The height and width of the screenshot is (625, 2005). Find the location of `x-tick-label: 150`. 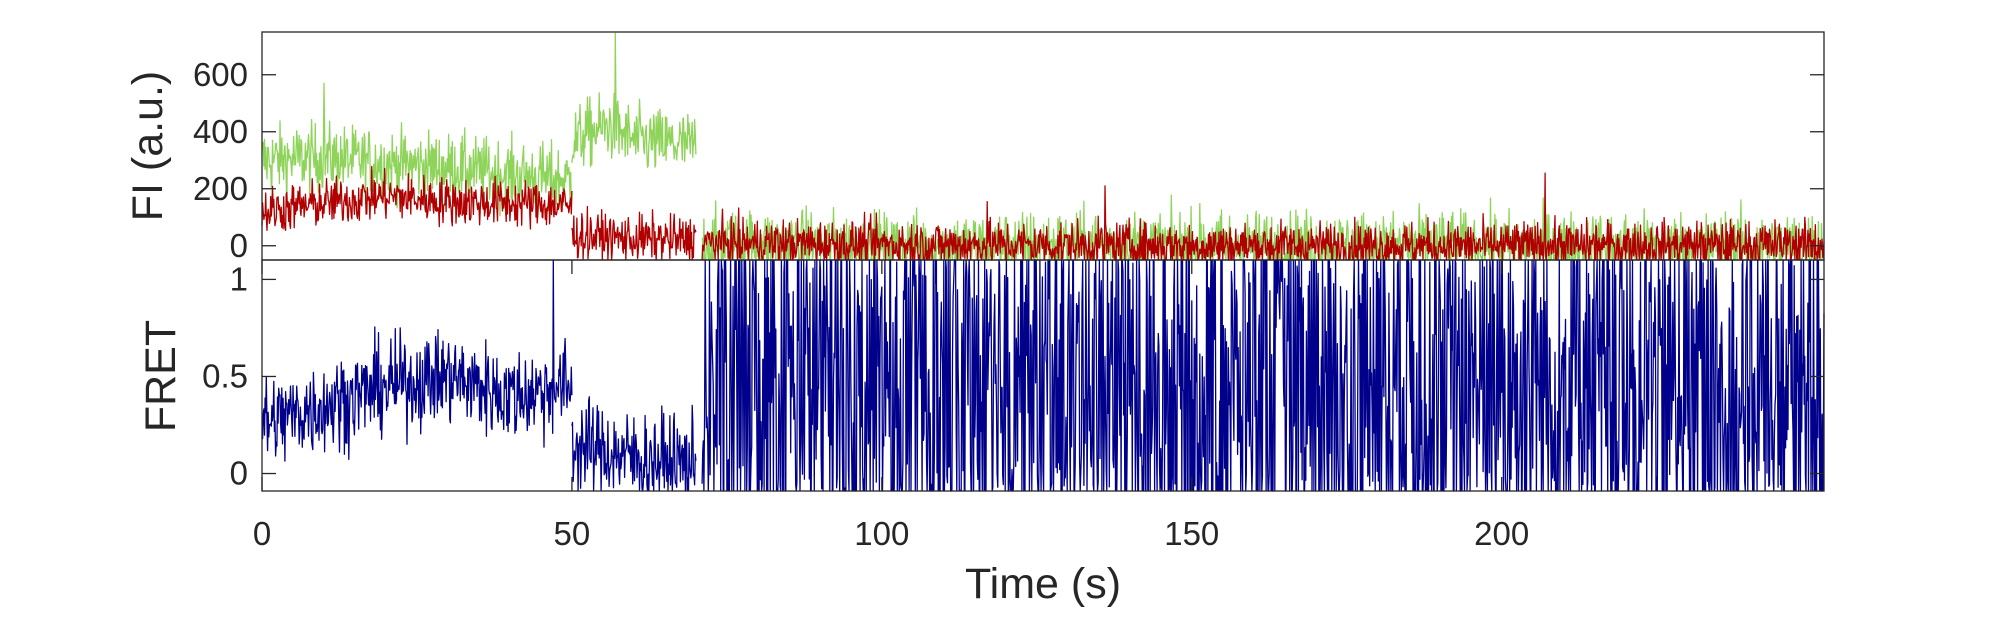

x-tick-label: 150 is located at coordinates (1191, 533).